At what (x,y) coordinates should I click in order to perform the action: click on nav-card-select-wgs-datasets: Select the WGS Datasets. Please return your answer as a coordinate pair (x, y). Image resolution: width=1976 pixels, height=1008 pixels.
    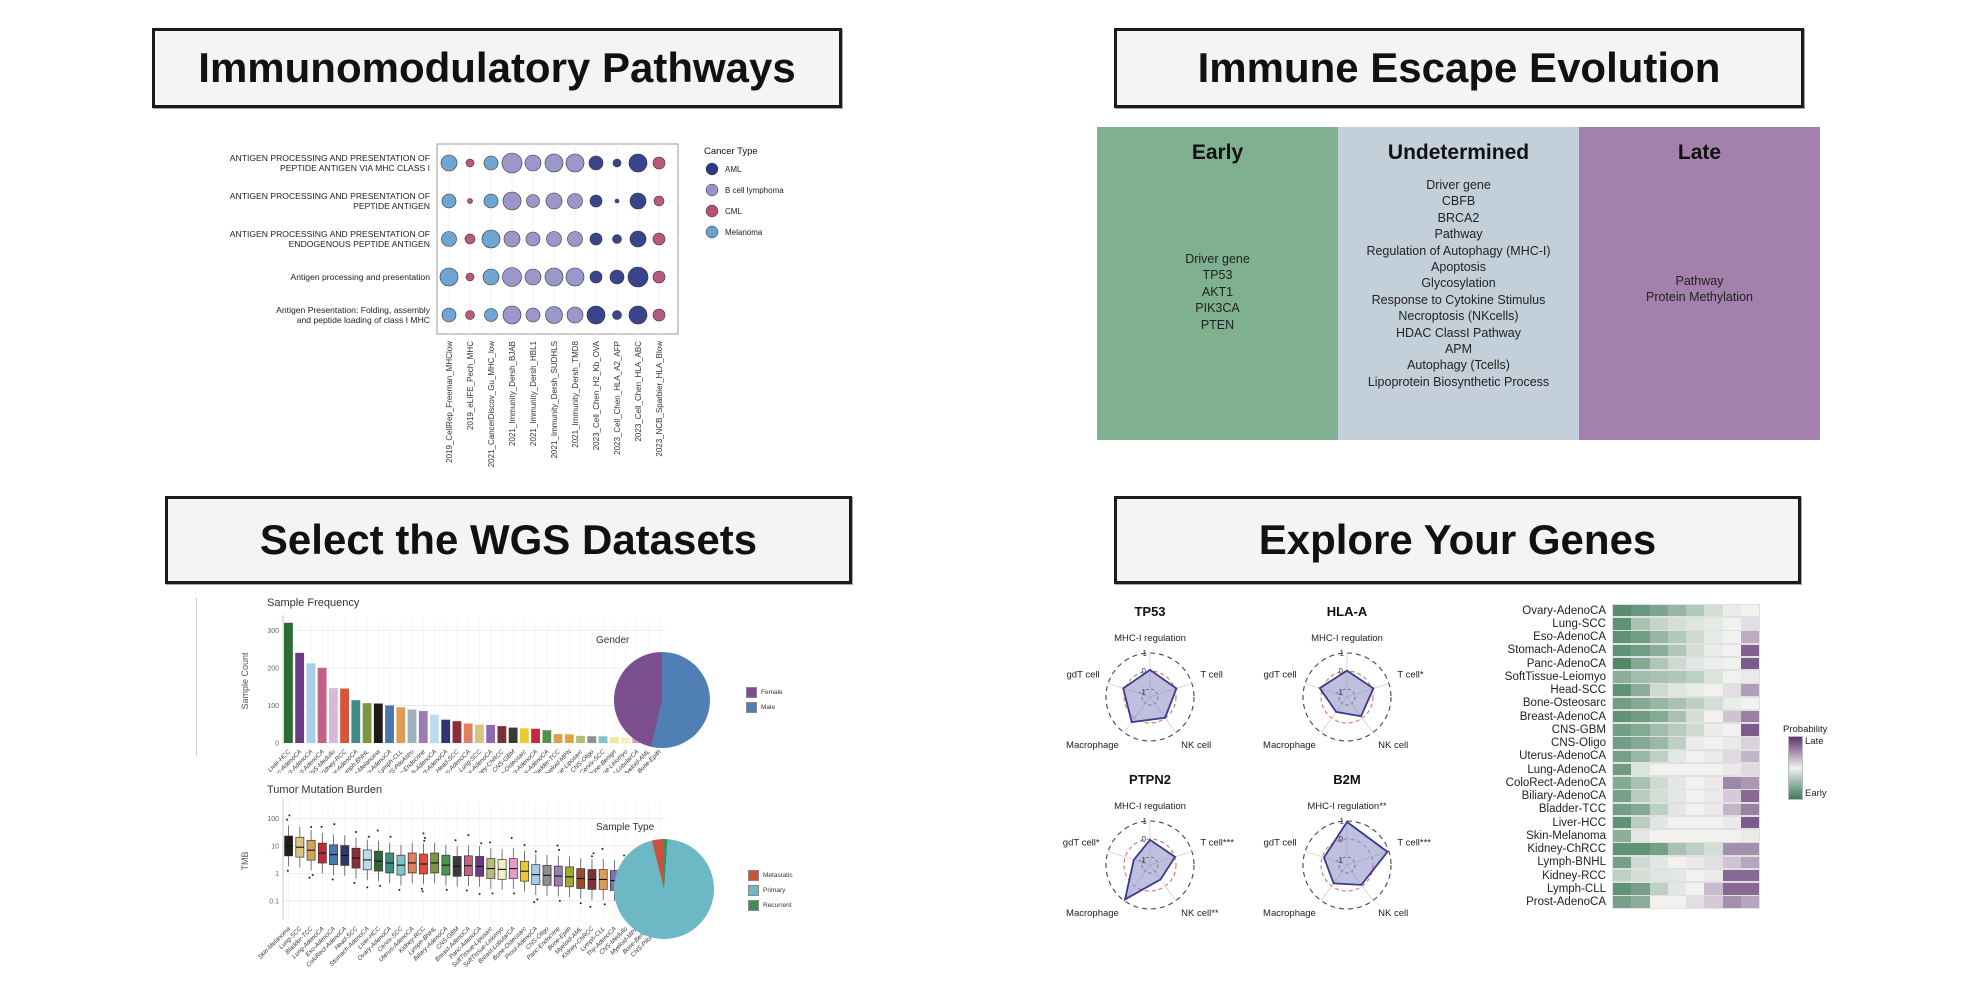
    Looking at the image, I should click on (508, 540).